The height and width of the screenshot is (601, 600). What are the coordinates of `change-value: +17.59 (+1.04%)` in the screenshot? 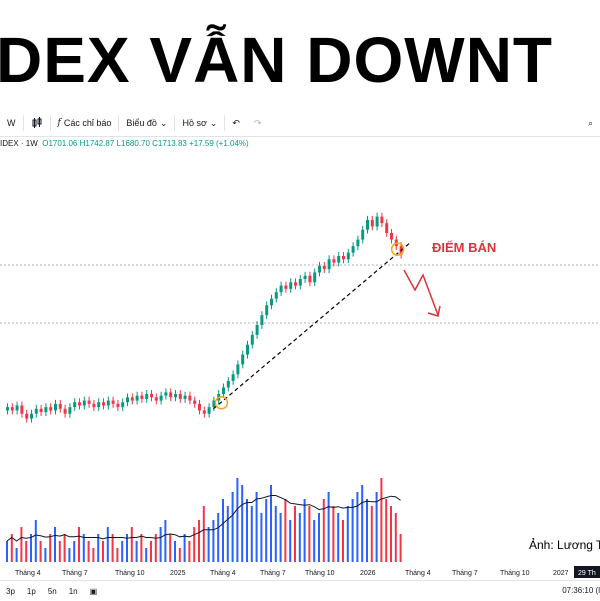 It's located at (219, 143).